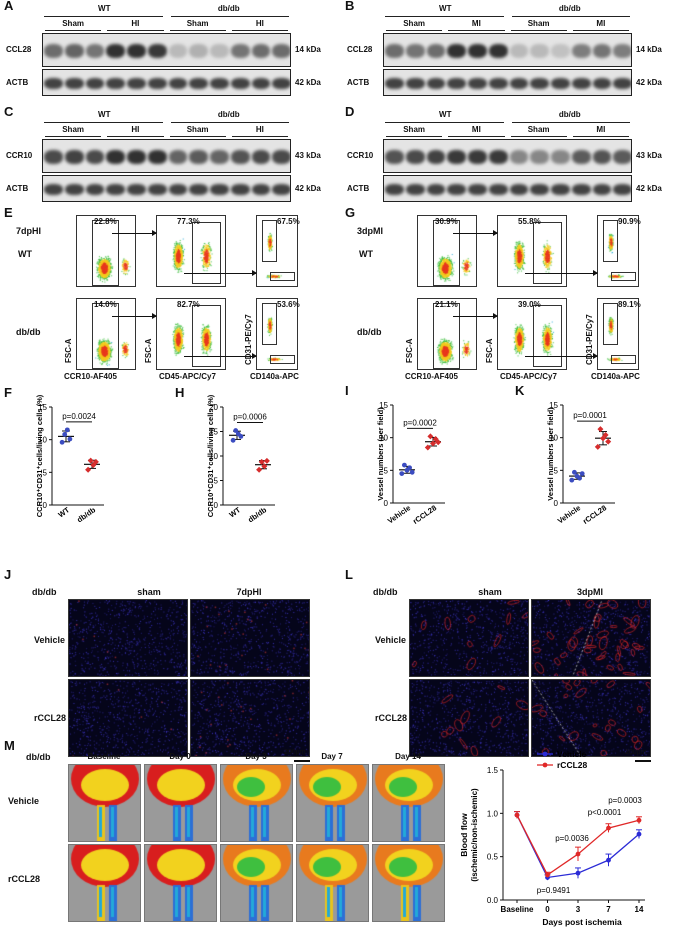 The image size is (685, 935). What do you see at coordinates (105, 304) in the screenshot?
I see `gate-percentage: 14.0%` at bounding box center [105, 304].